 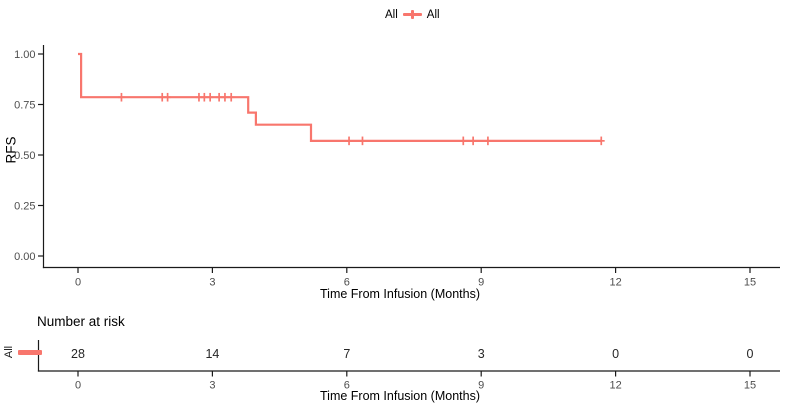 I want to click on x-axis-title: Time From Infusion (Months), so click(x=400, y=294).